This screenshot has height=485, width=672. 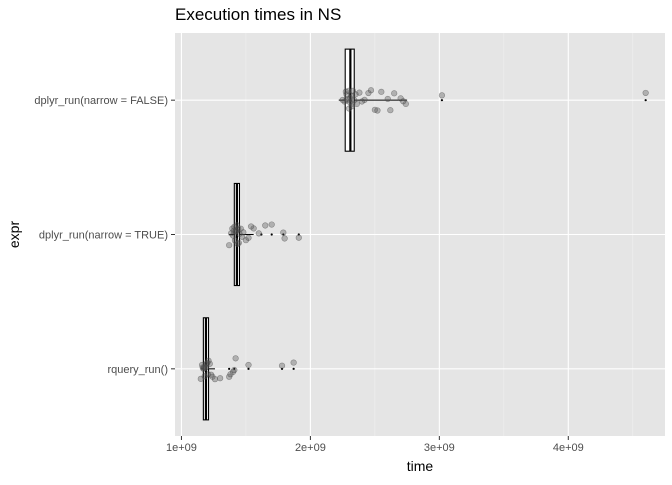 I want to click on y-axis-title: expr, so click(x=14, y=235).